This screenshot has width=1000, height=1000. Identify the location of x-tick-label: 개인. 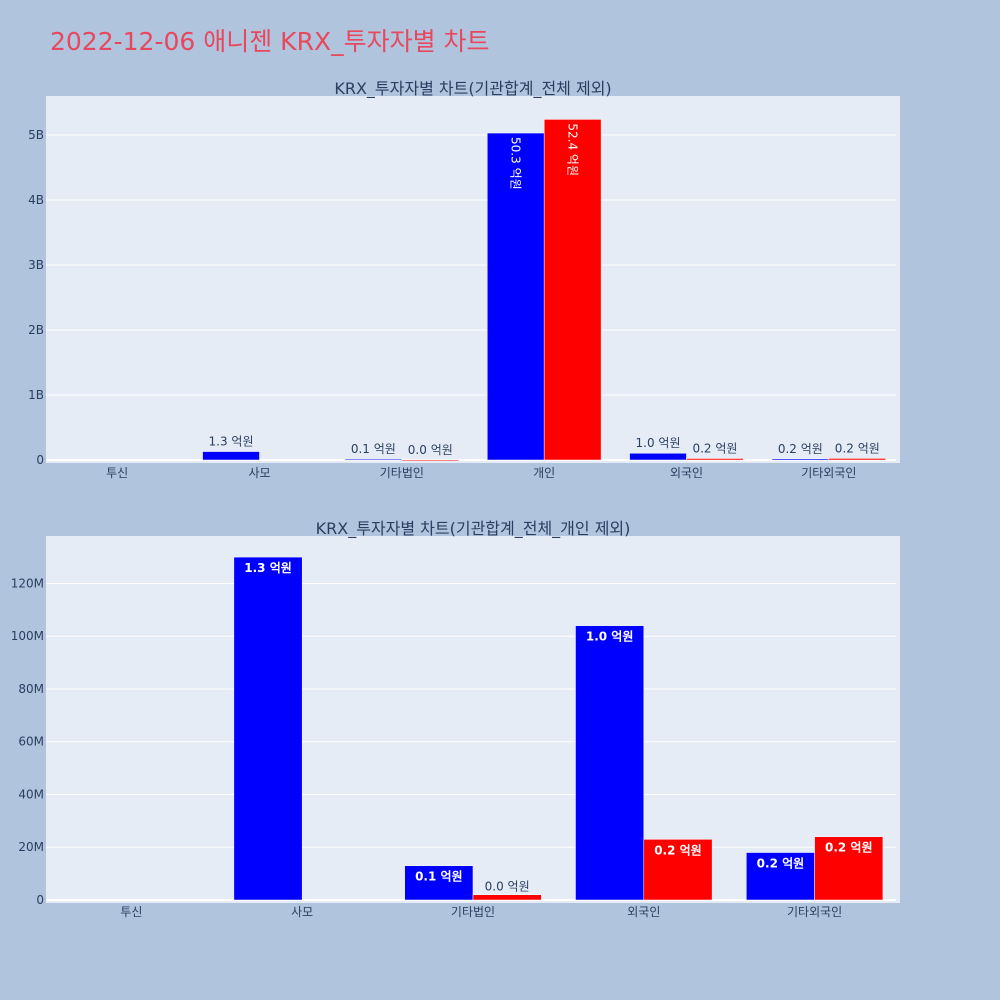
(544, 473).